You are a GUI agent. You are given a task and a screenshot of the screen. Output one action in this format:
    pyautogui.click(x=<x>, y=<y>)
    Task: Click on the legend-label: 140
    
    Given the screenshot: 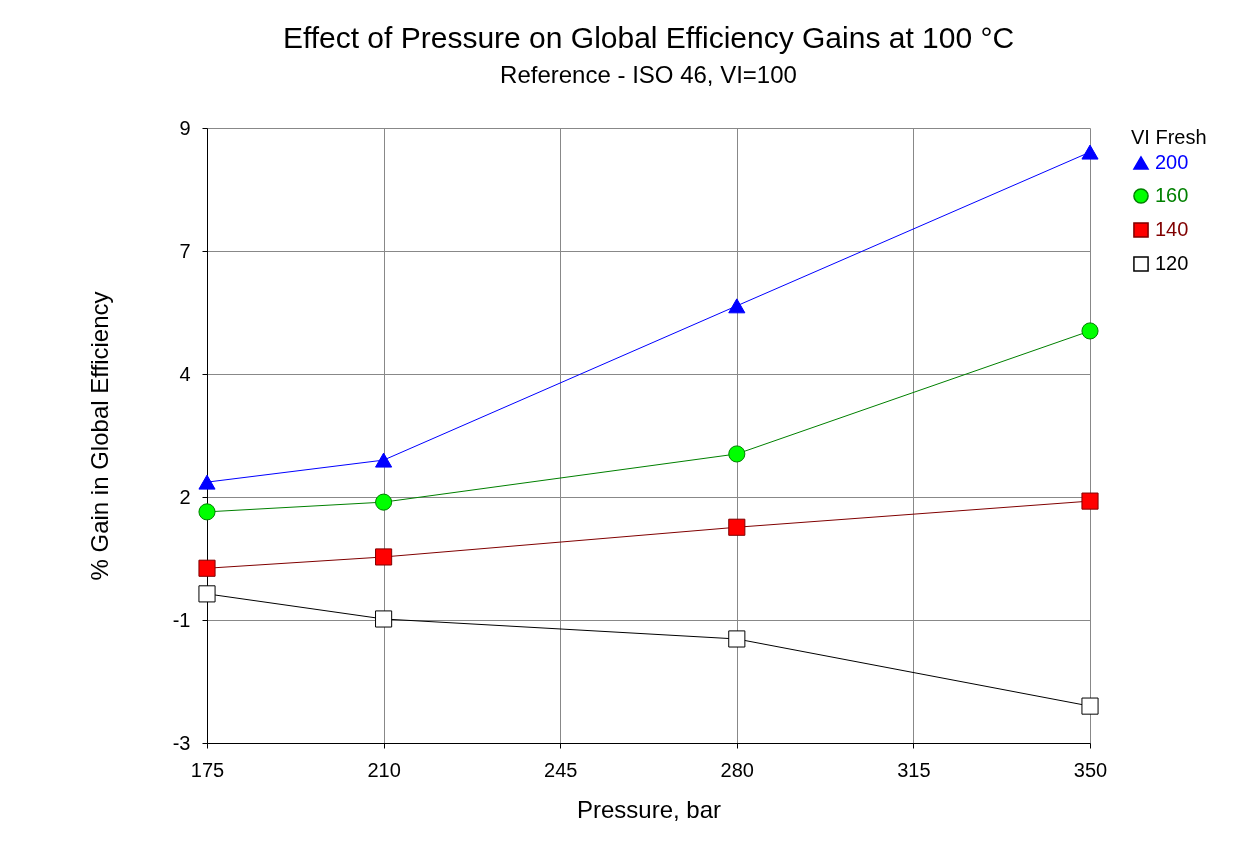 What is the action you would take?
    pyautogui.click(x=1172, y=229)
    